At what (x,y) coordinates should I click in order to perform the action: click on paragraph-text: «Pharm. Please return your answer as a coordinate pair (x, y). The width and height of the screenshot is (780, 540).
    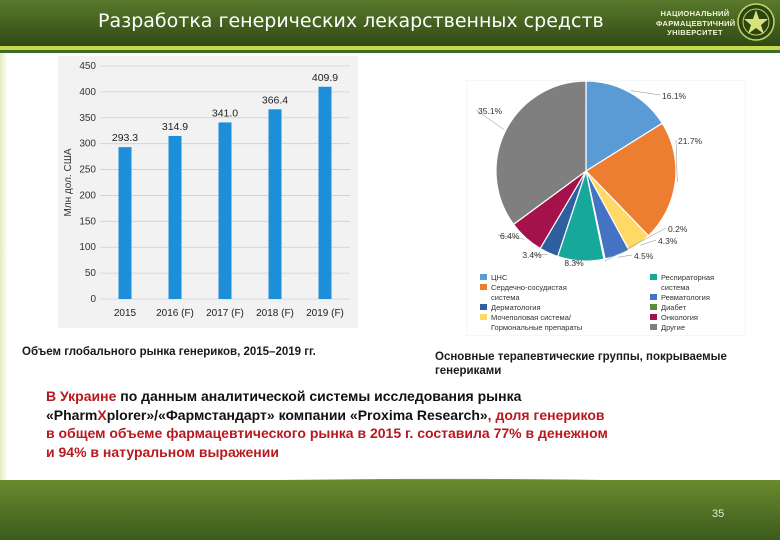
    Looking at the image, I should click on (72, 414).